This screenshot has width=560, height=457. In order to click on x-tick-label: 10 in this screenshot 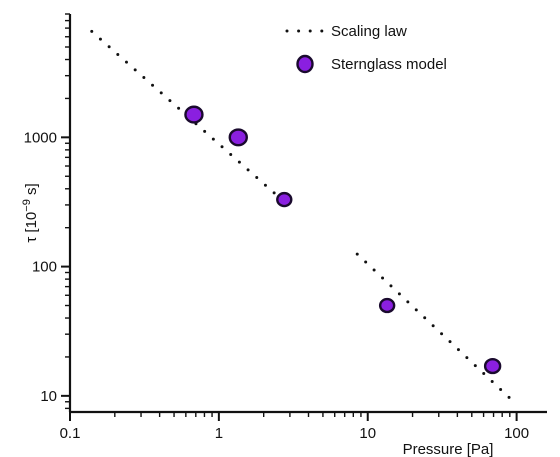, I will do `click(367, 433)`.